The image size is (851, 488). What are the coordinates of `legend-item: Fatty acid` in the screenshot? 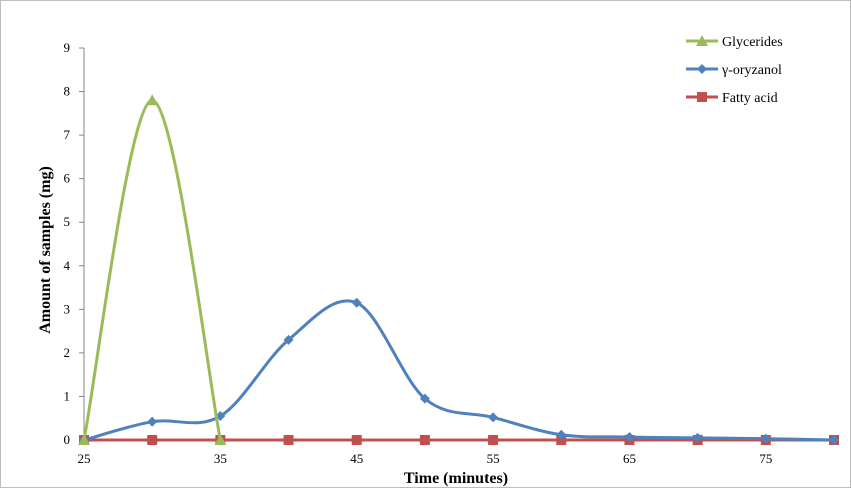 It's located at (732, 98).